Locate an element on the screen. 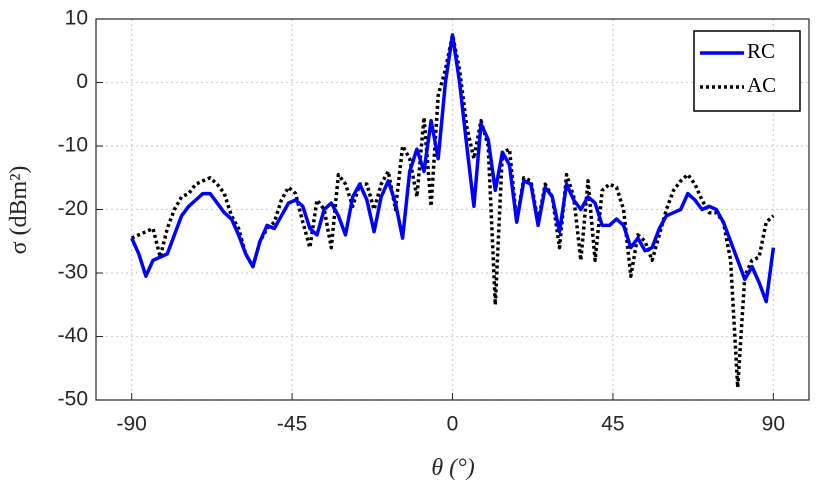  y-tick-label: -30 is located at coordinates (73, 272).